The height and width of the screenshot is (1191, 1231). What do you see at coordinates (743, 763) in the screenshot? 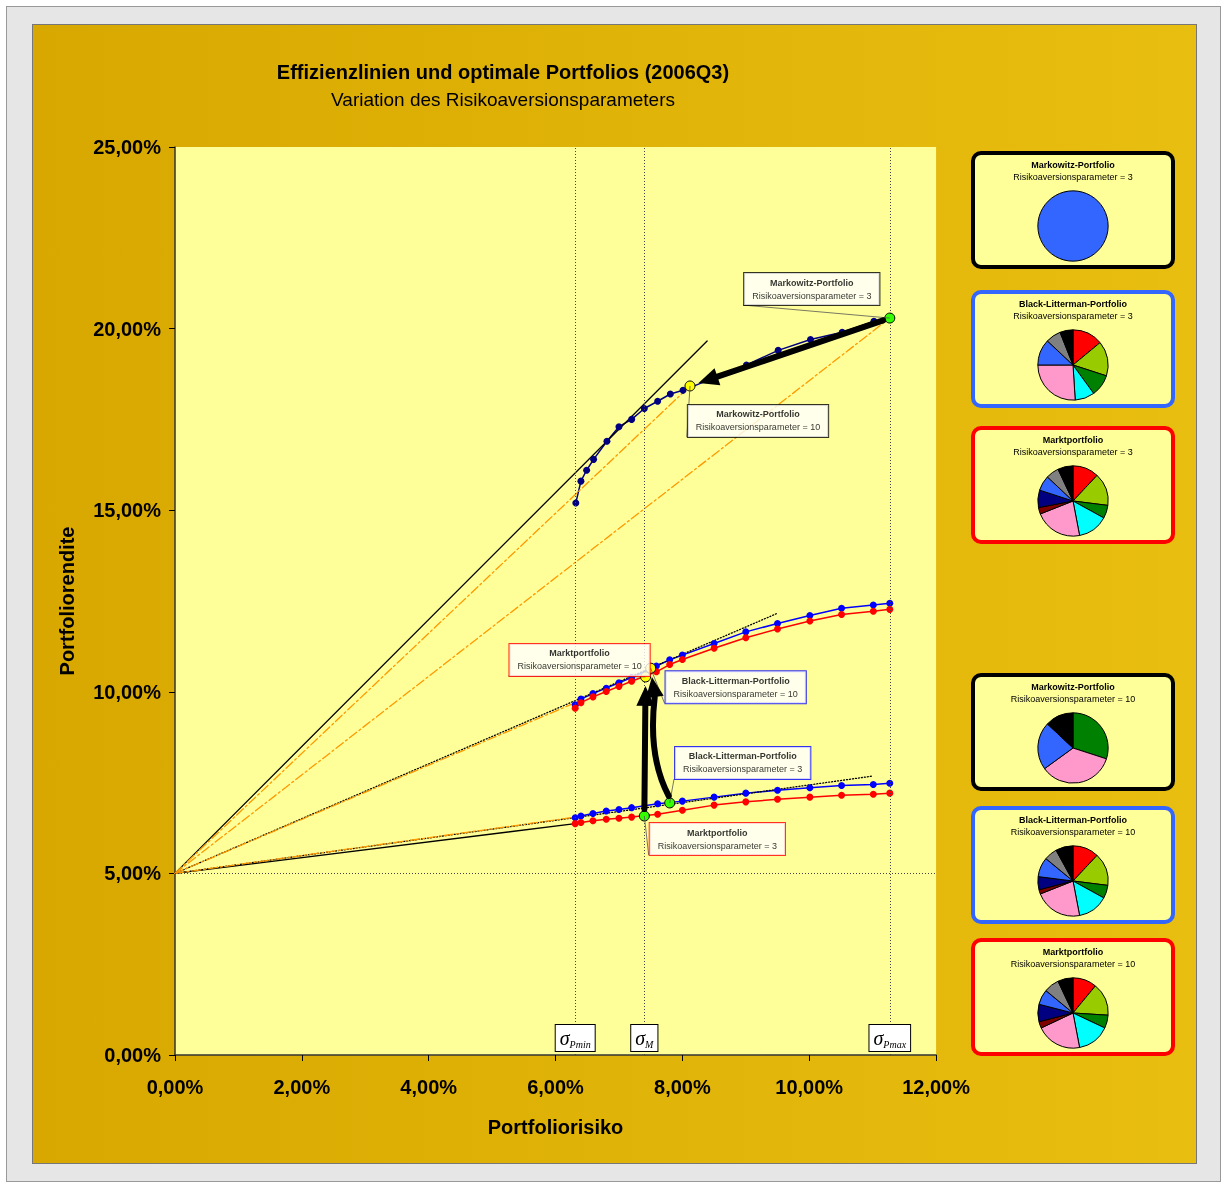
I see `annotation: Black-Litterman-Portfolio Risikoaversionsparameter = 3` at bounding box center [743, 763].